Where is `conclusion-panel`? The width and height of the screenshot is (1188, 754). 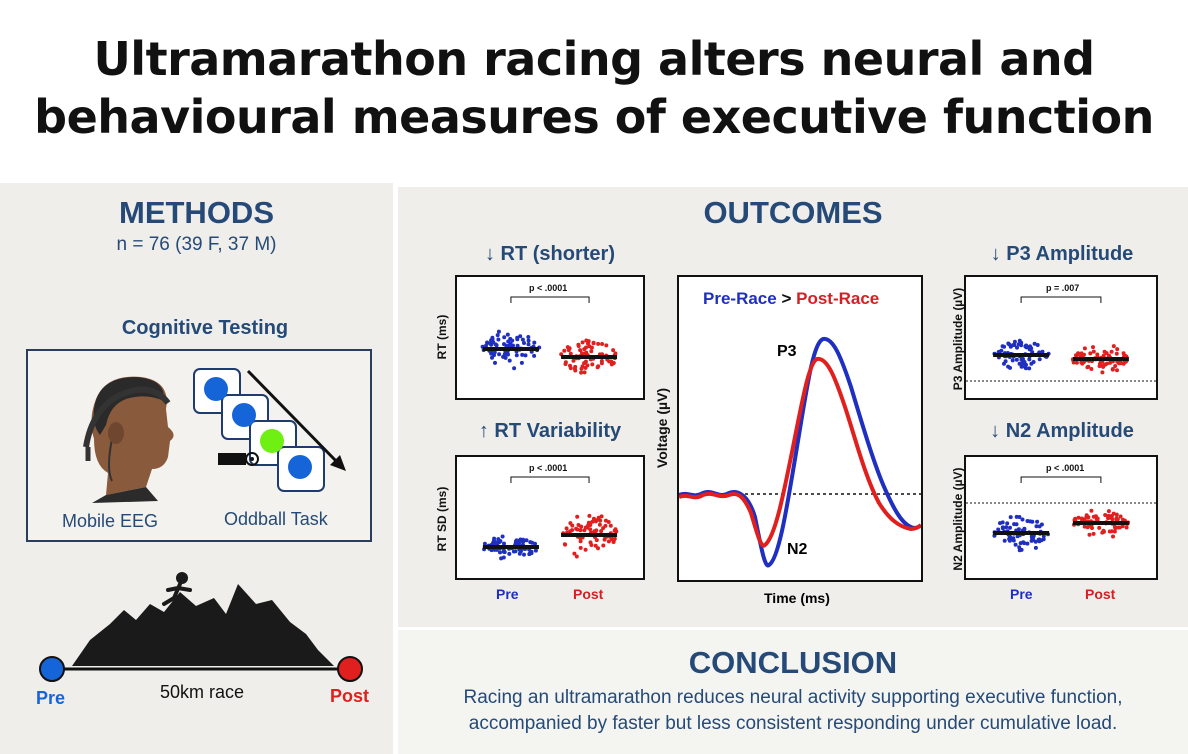 conclusion-panel is located at coordinates (793, 692).